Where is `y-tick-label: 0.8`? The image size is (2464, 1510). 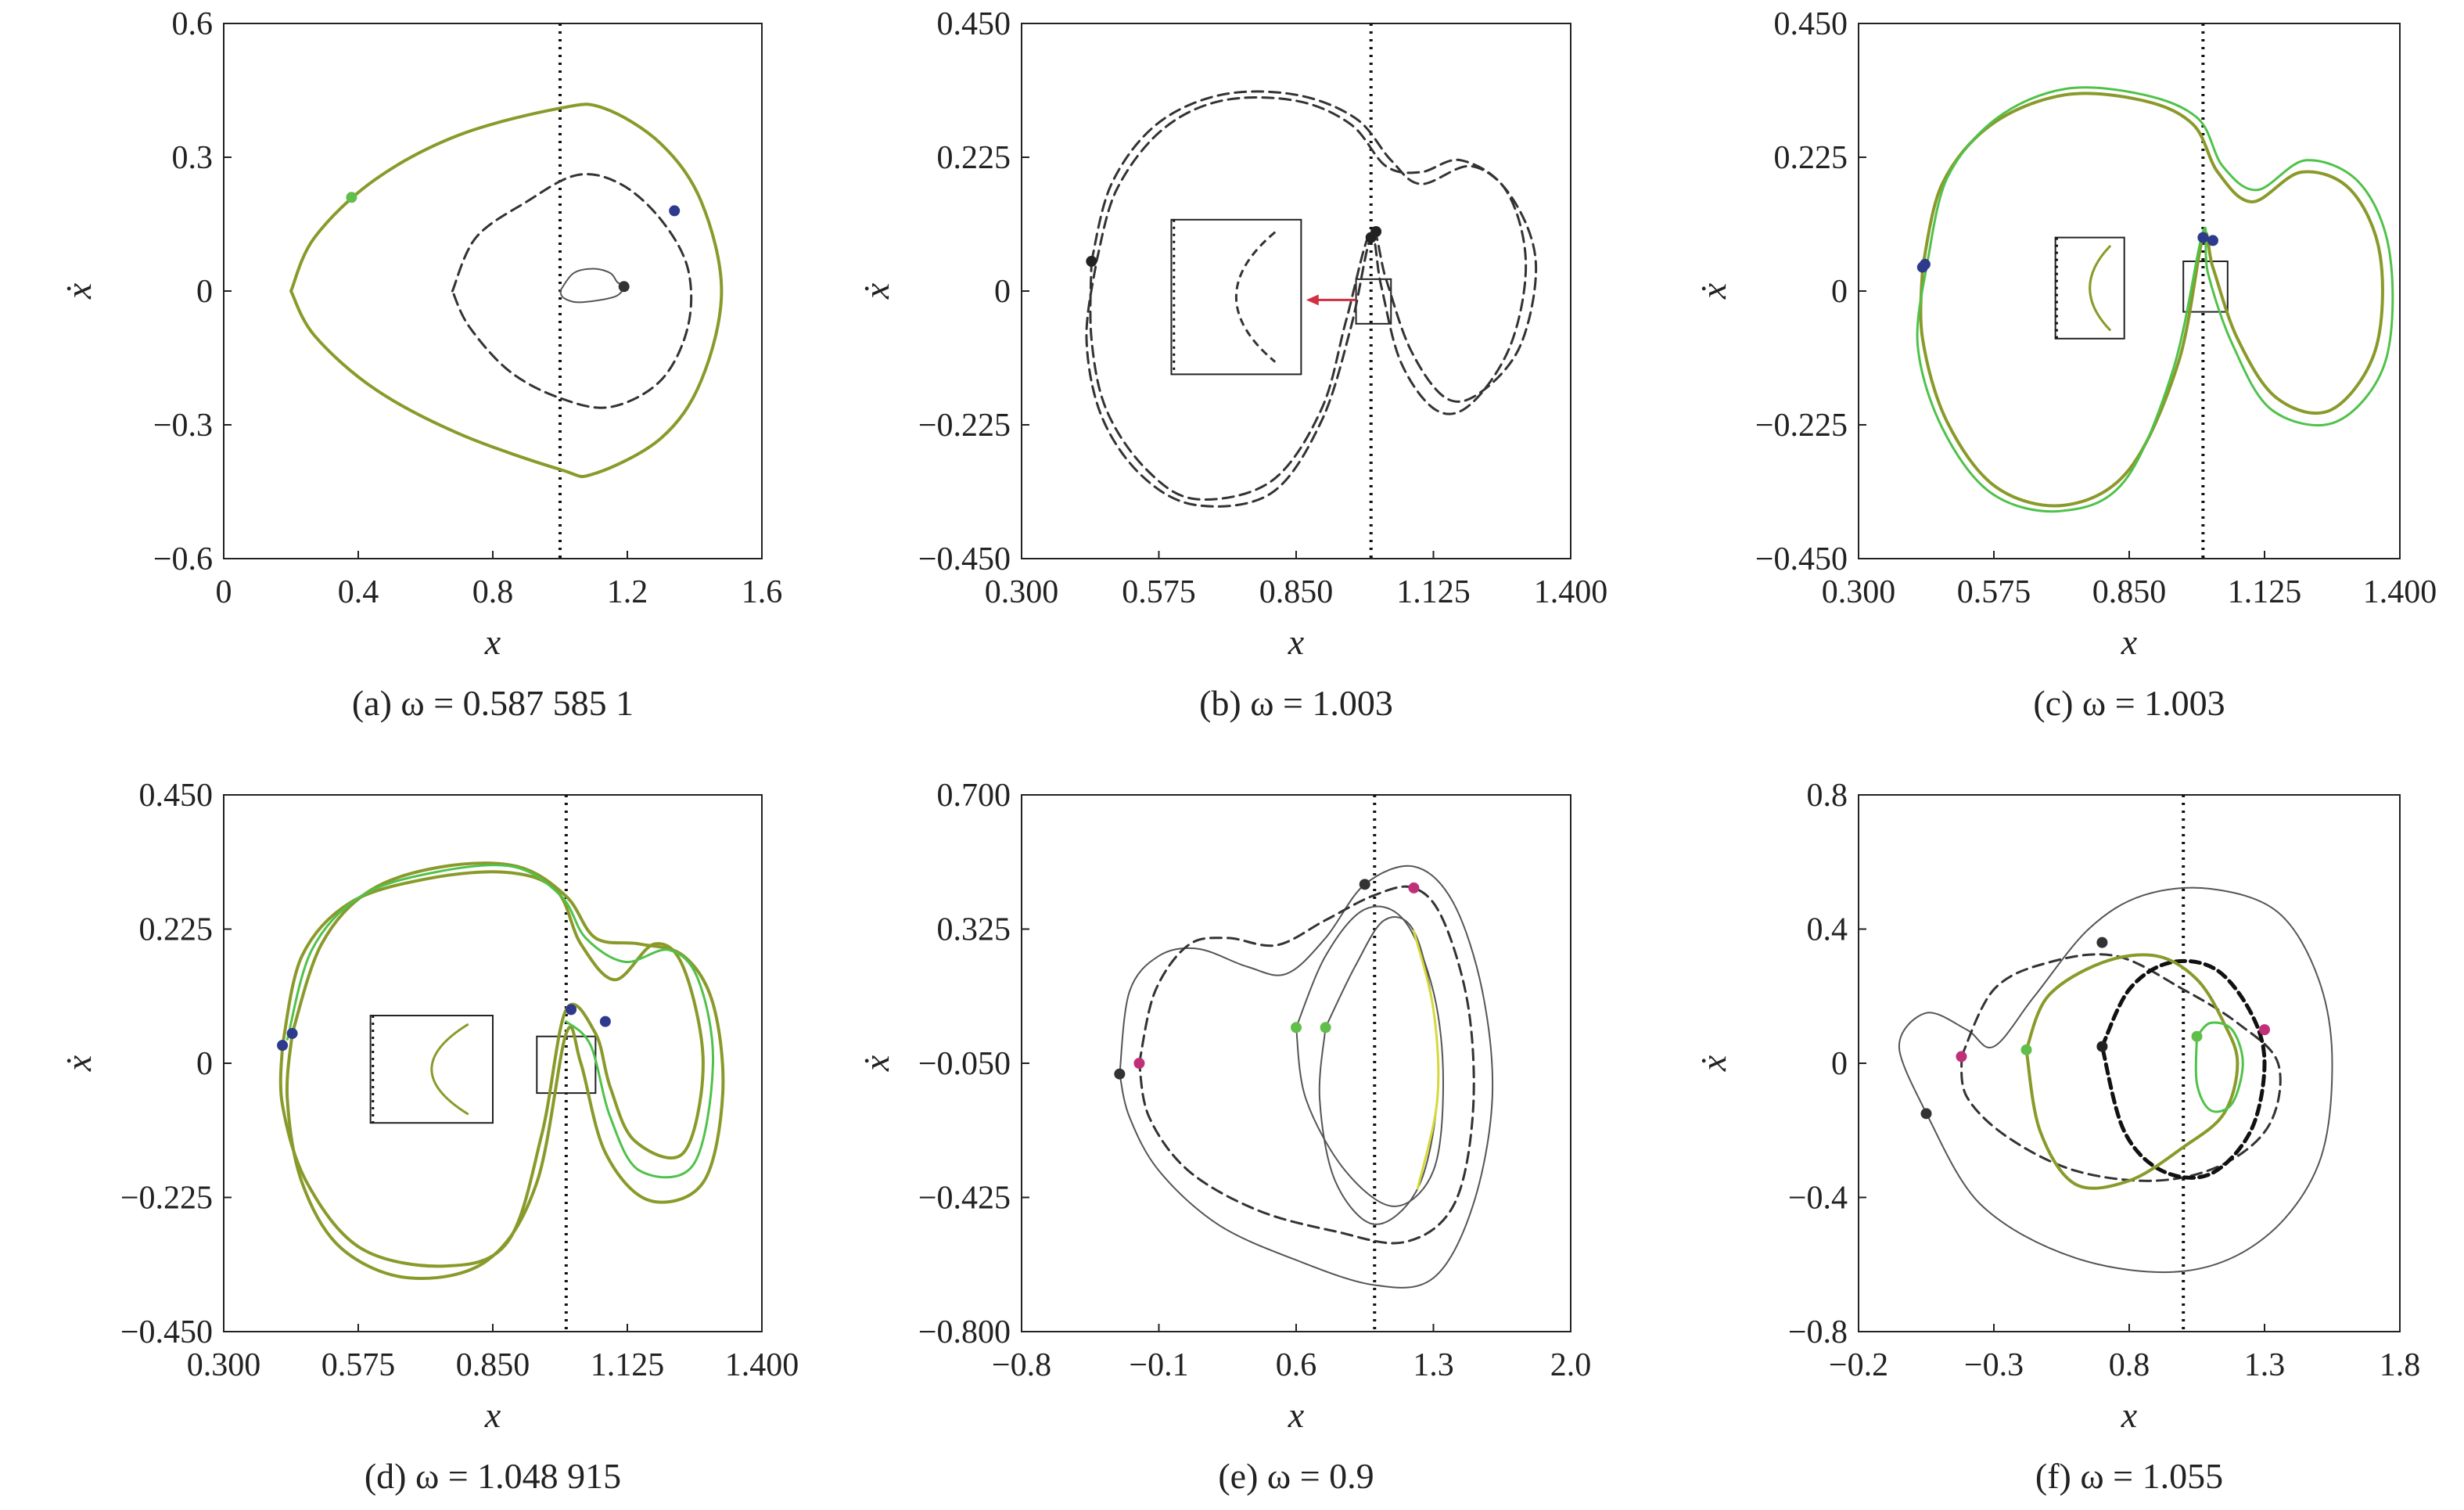 y-tick-label: 0.8 is located at coordinates (1827, 796).